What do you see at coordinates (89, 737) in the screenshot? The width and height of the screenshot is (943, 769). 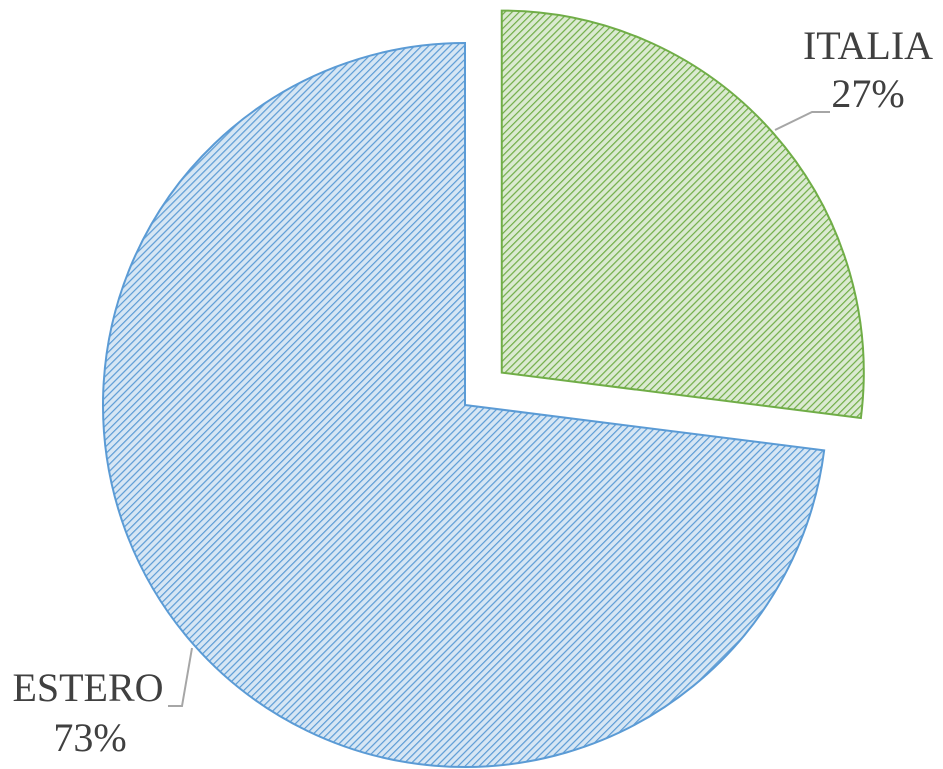 I see `data-label-value: 73%` at bounding box center [89, 737].